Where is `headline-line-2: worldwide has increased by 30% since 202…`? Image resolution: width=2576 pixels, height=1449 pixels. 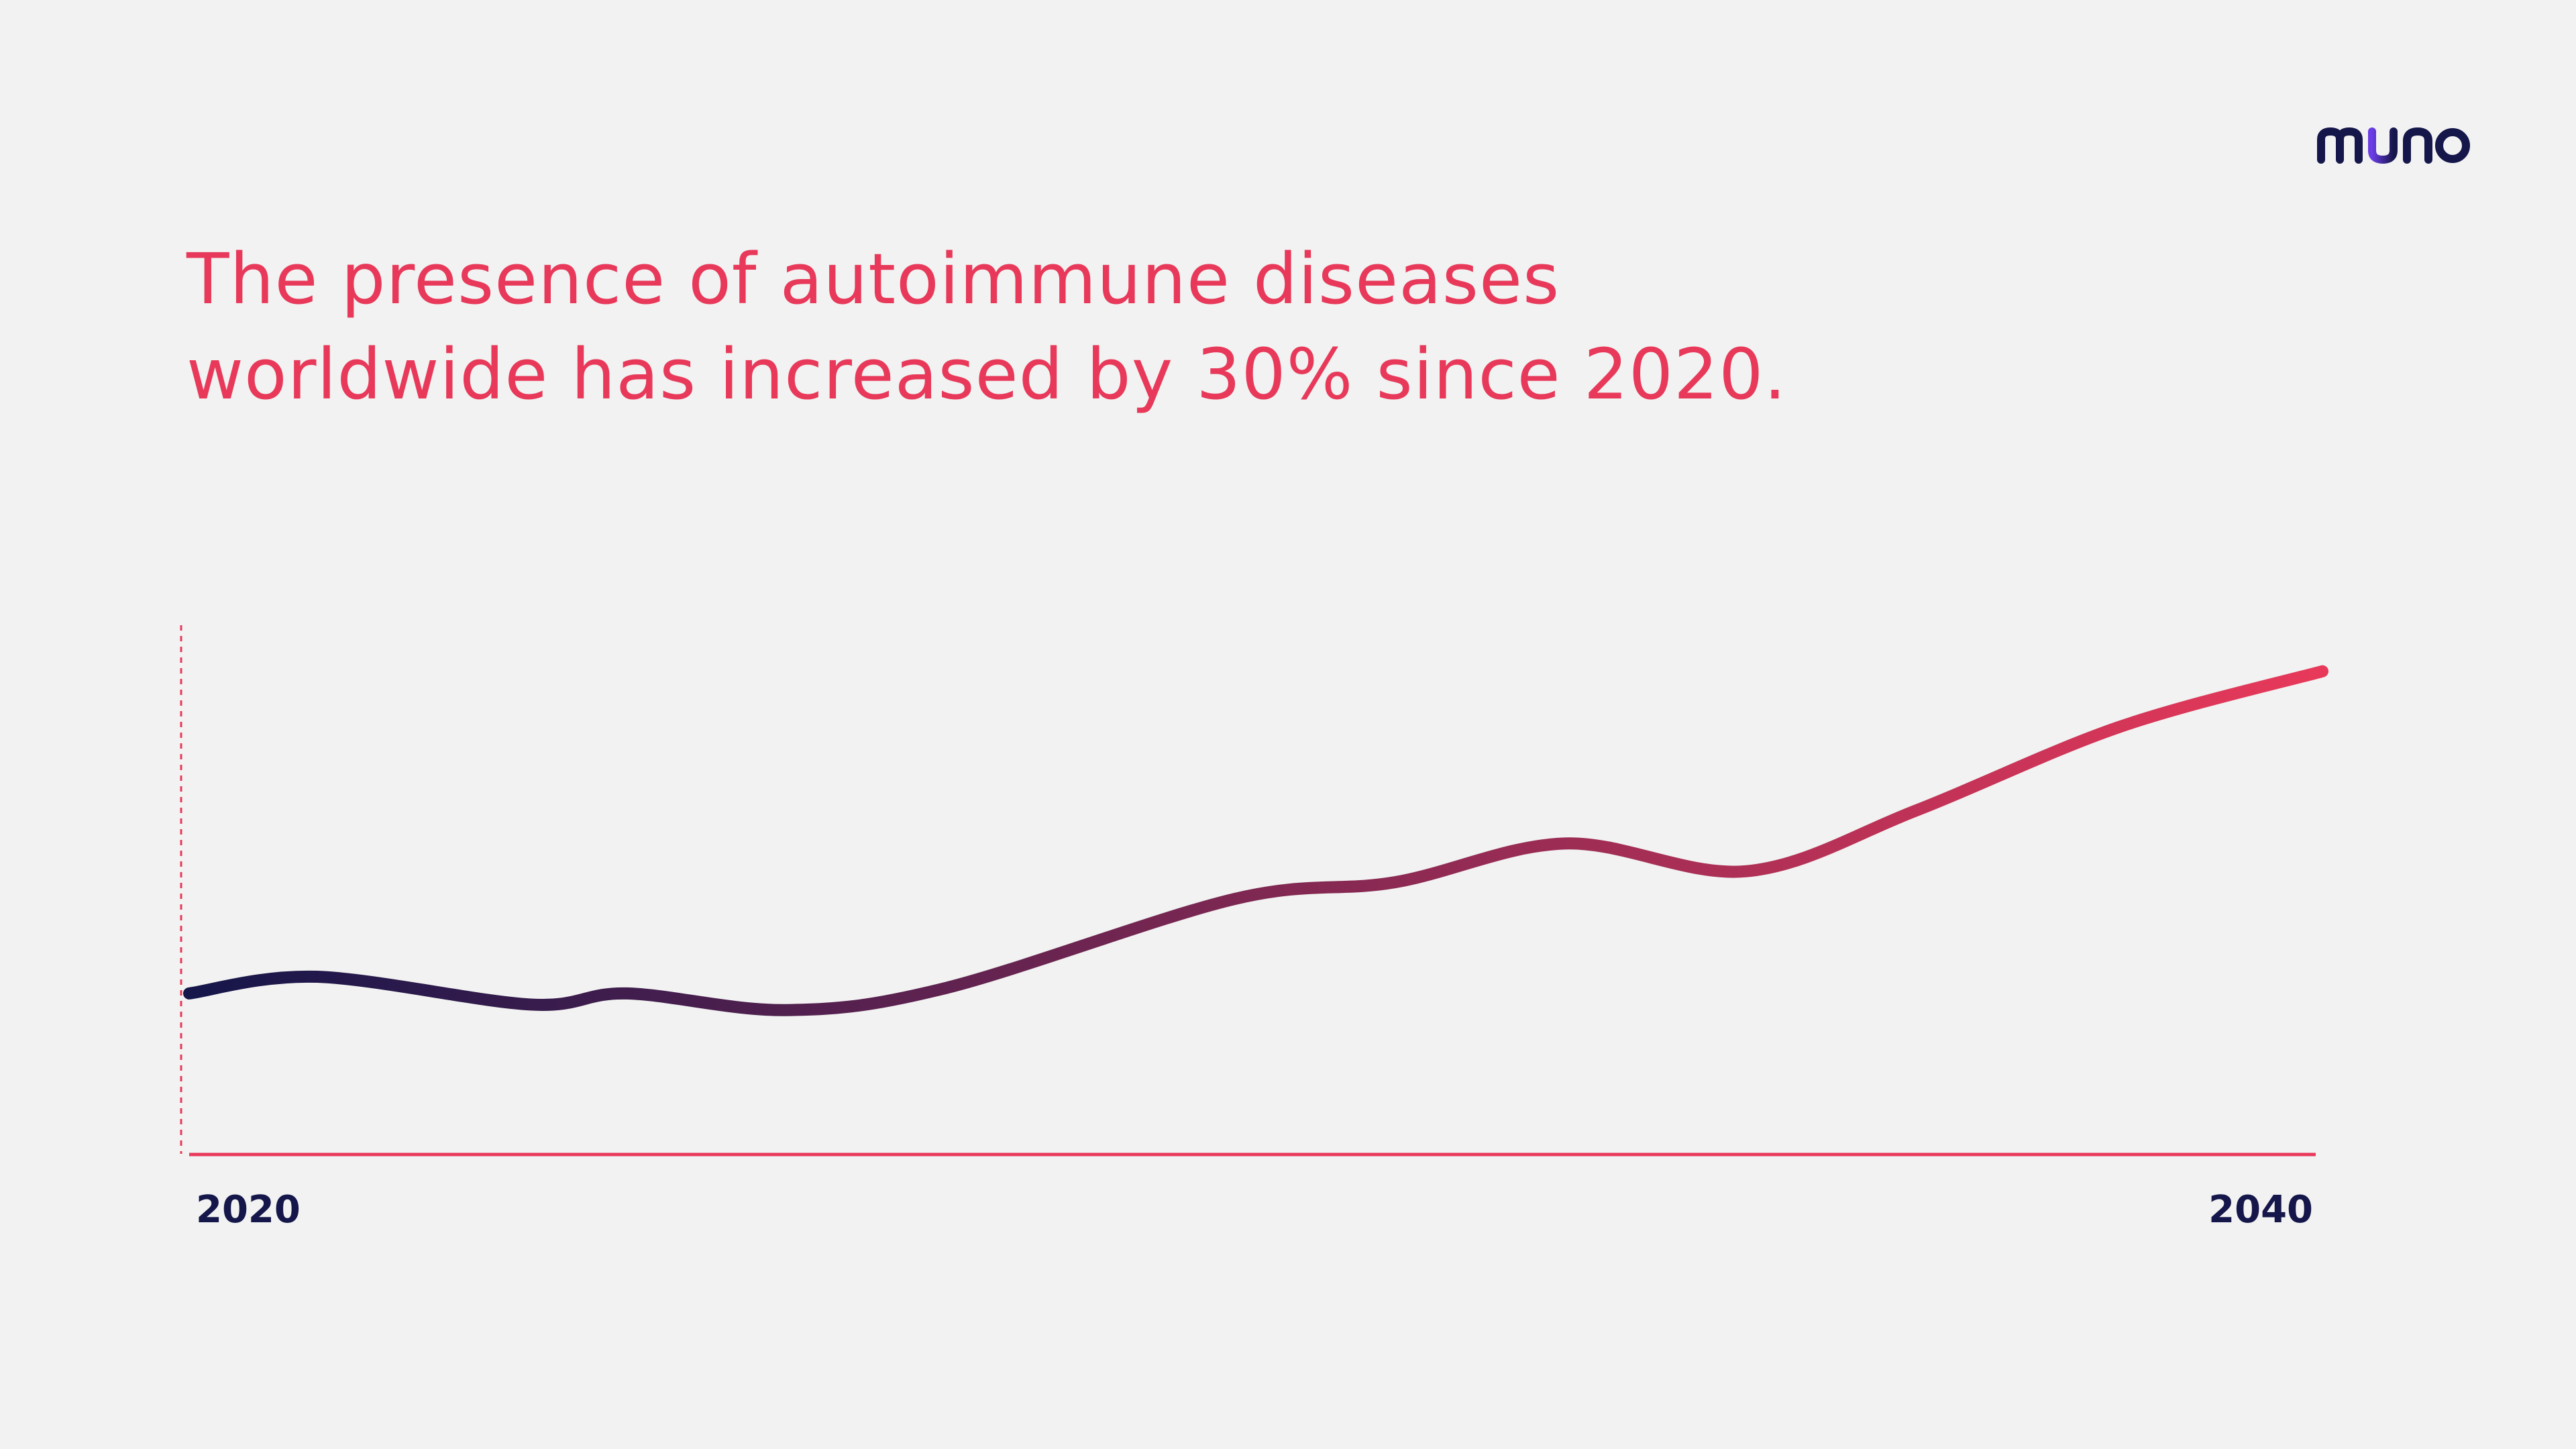 headline-line-2: worldwide has increased by 30% since 202… is located at coordinates (986, 374).